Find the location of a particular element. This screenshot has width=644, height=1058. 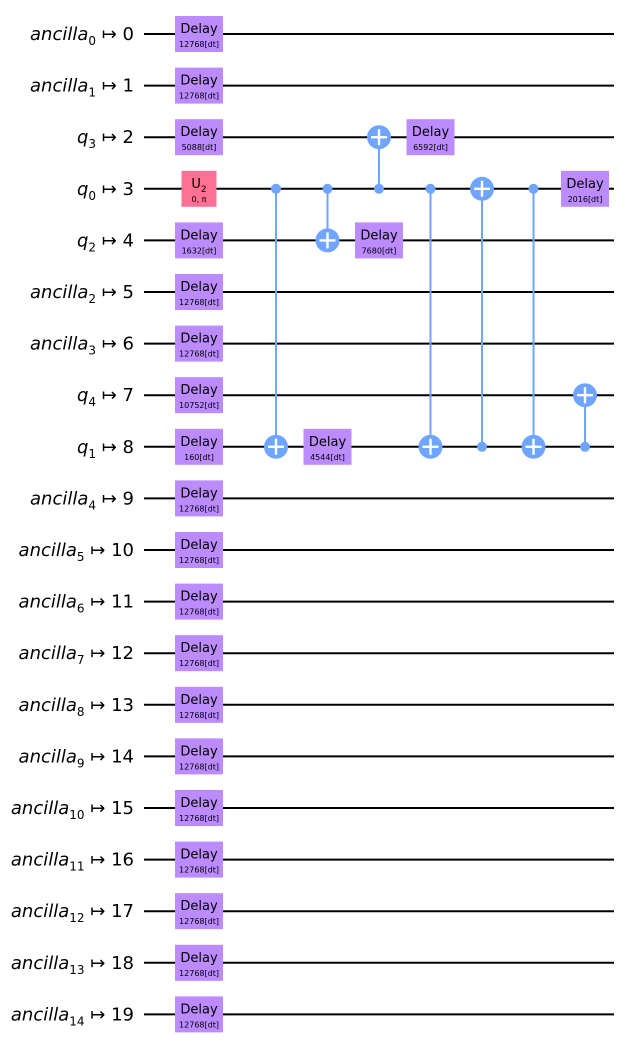

wire-label-index: 2 is located at coordinates (128, 137).